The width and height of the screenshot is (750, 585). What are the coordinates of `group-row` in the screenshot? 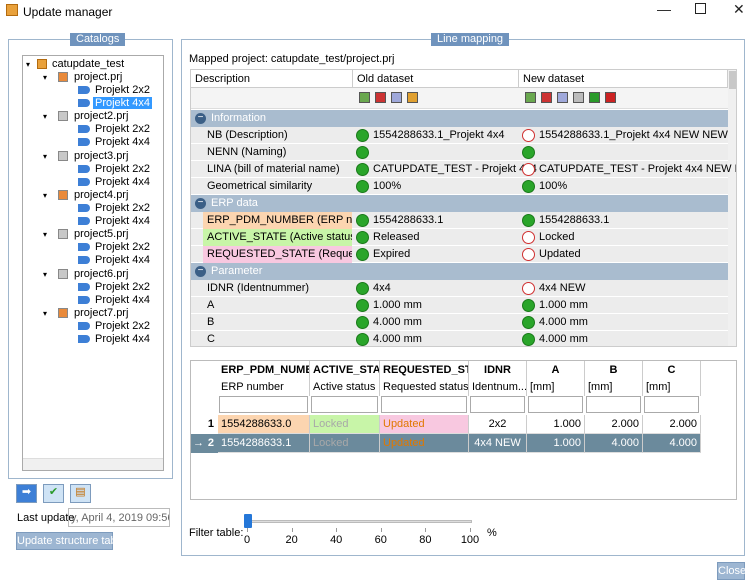 It's located at (459, 118).